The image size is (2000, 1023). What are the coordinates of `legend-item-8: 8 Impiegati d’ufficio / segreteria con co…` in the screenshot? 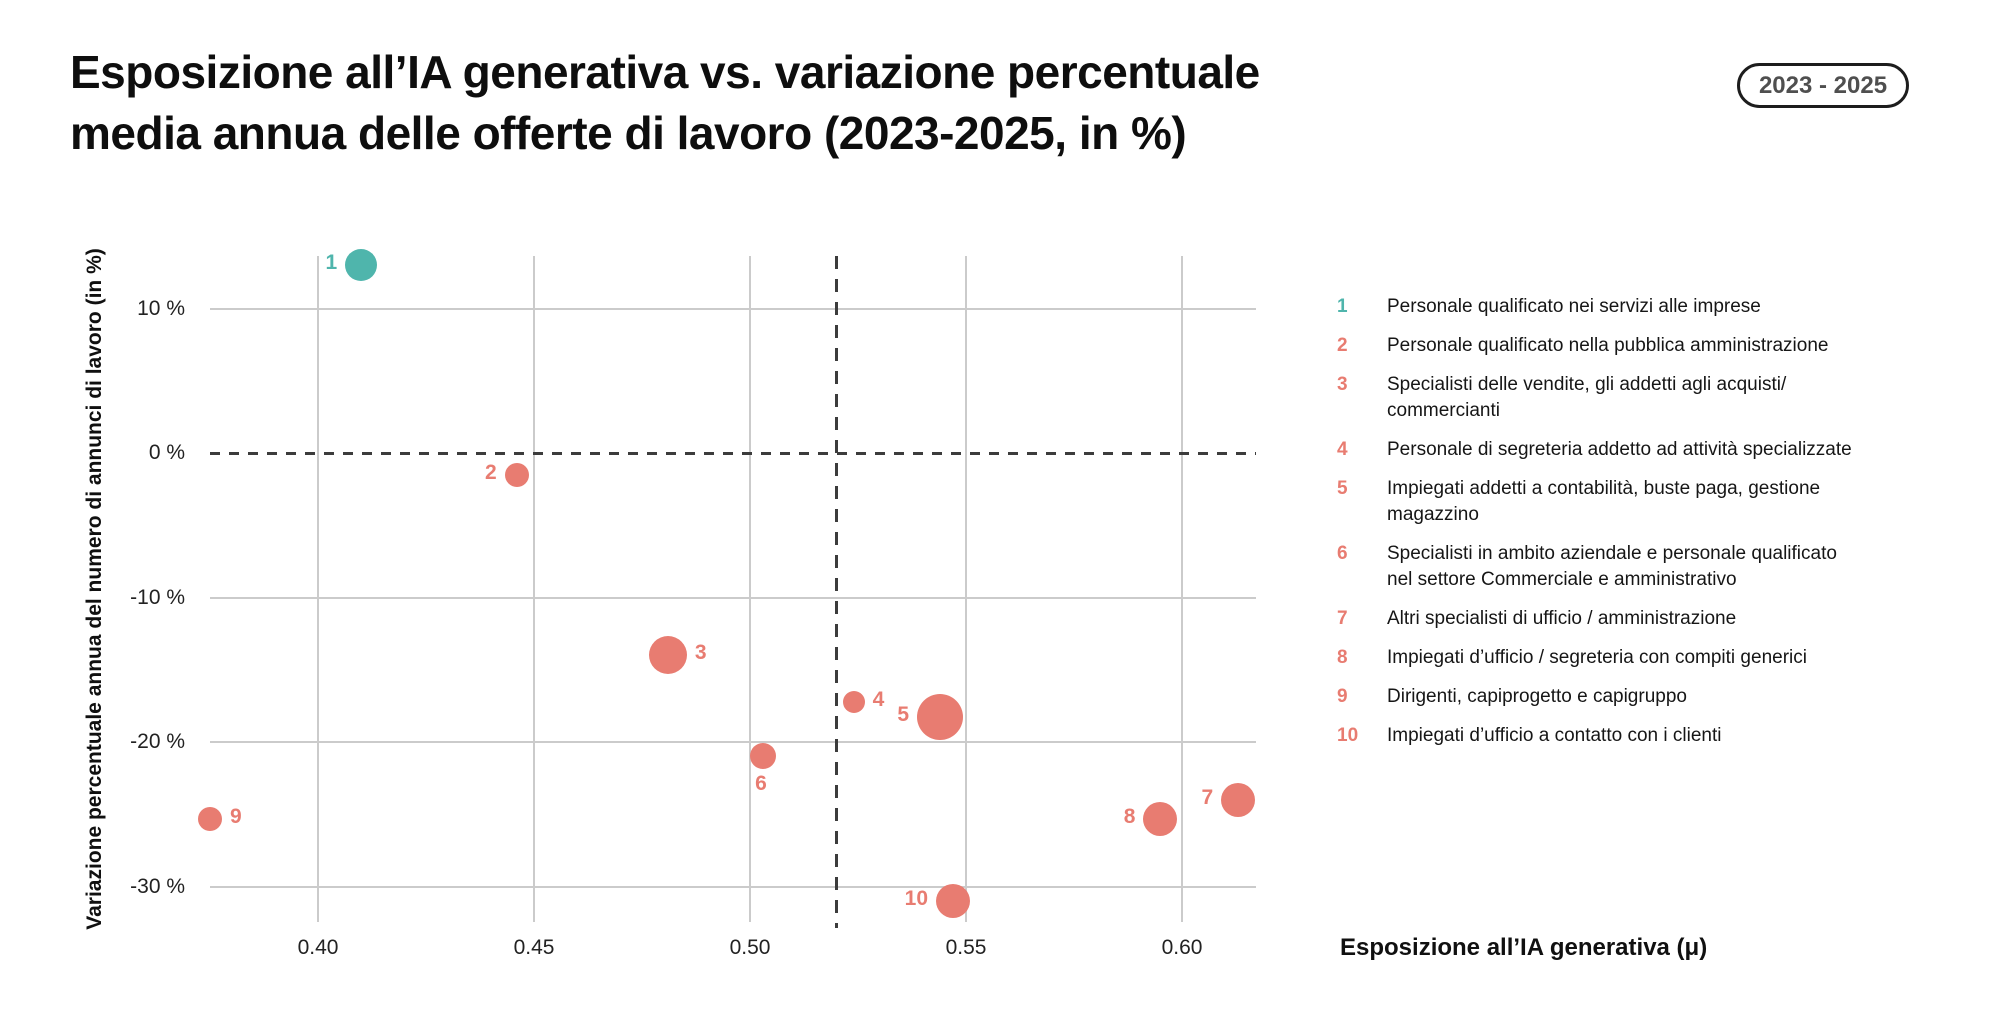 It's located at (1594, 658).